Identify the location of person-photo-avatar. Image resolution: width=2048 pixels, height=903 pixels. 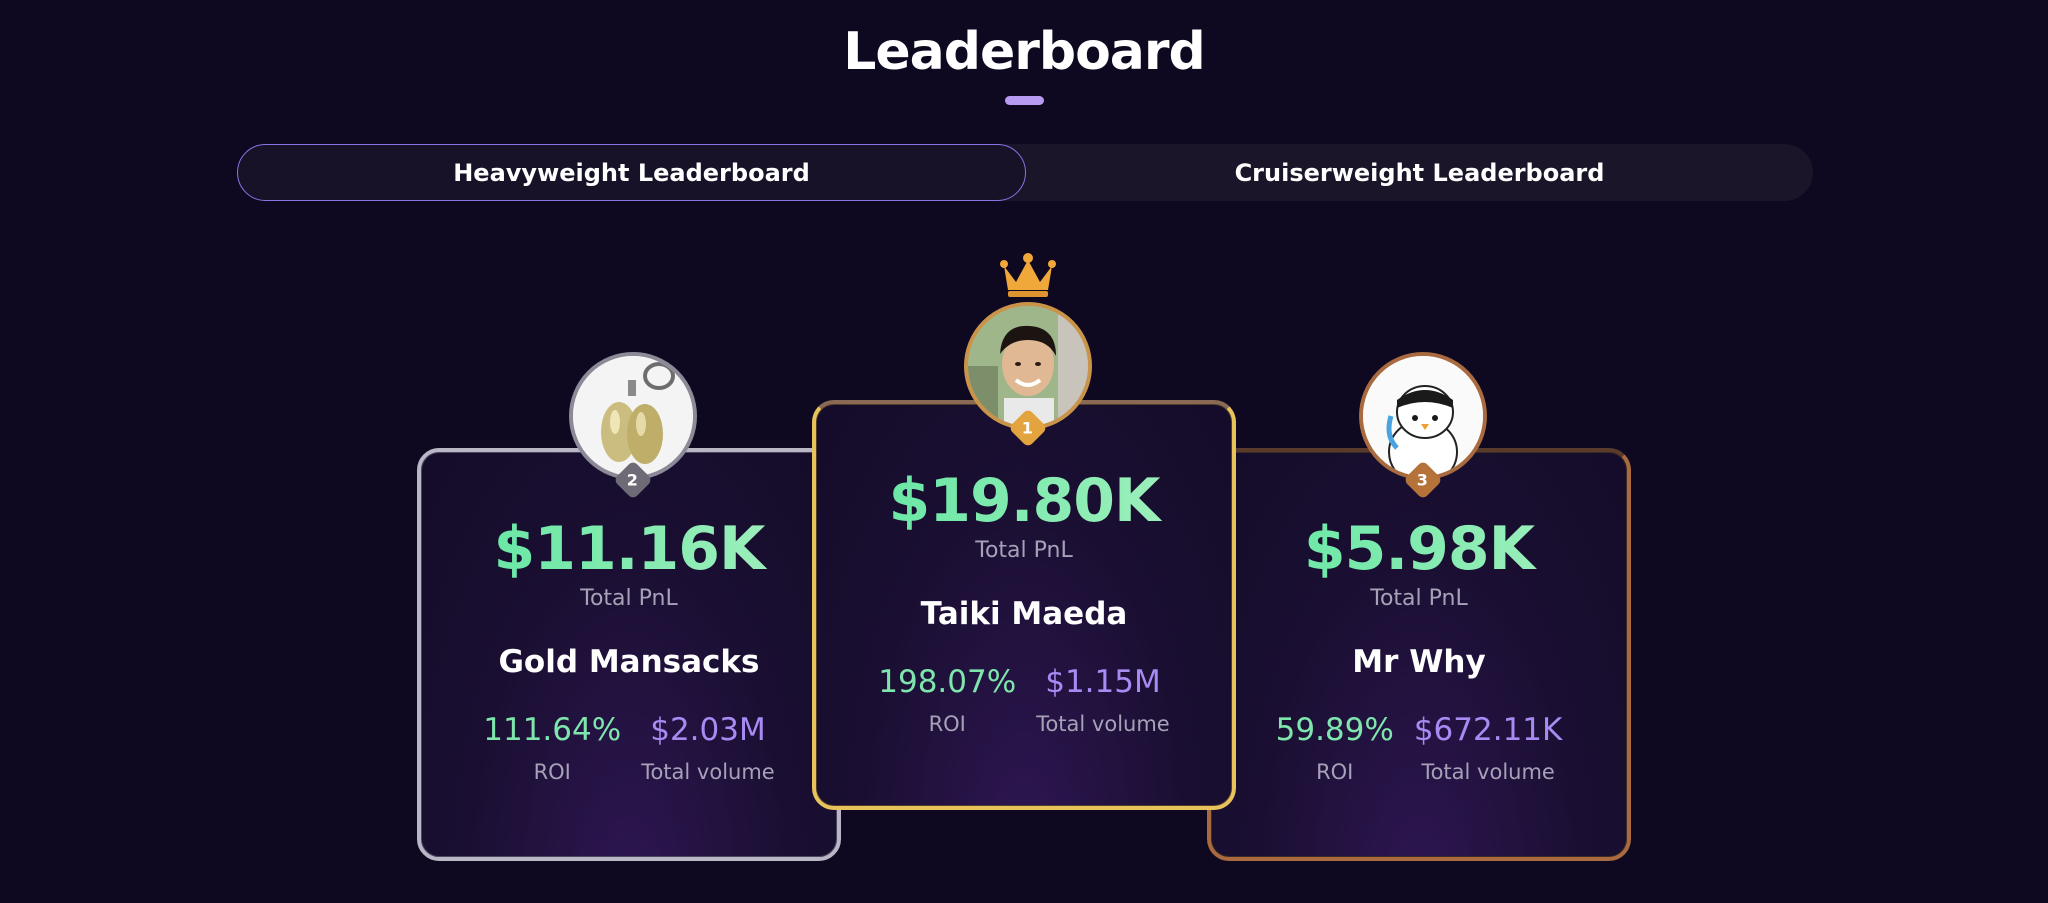
(1028, 366).